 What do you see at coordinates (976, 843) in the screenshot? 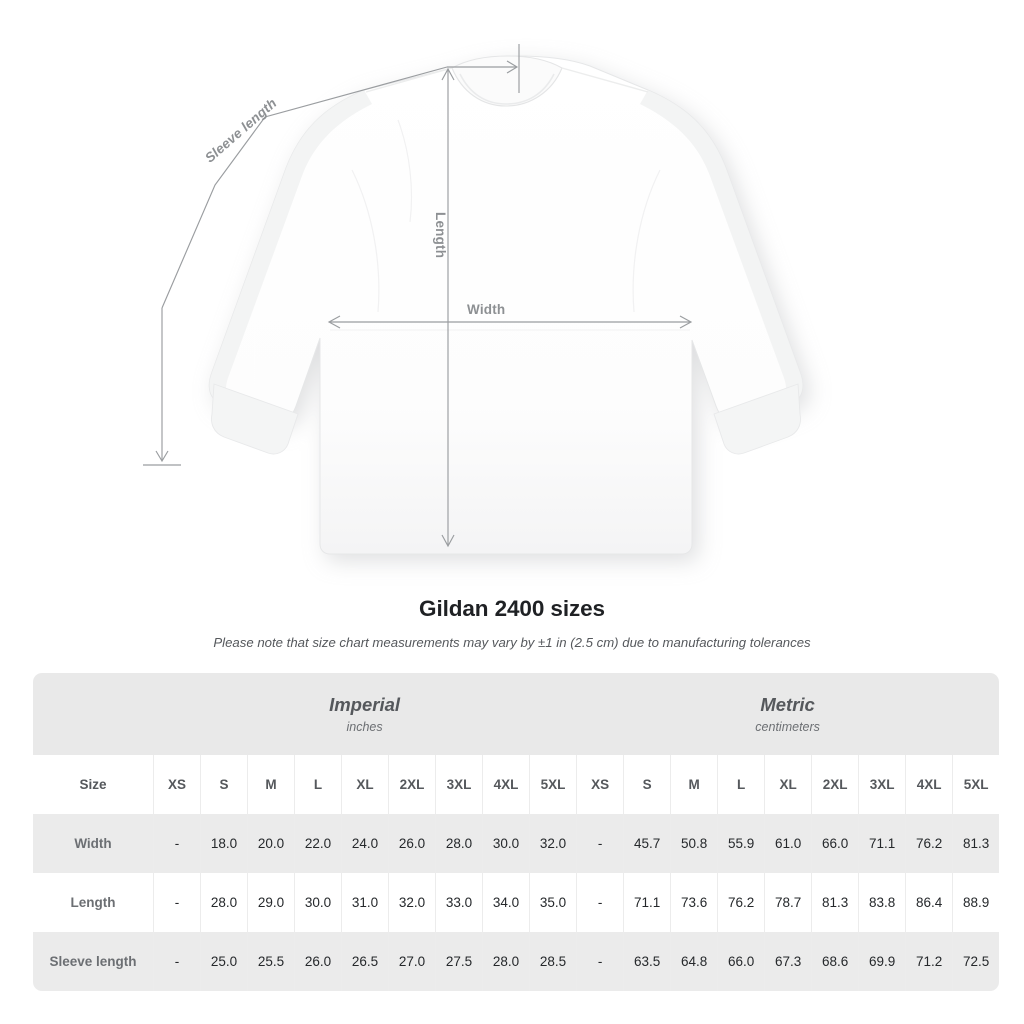
I see `cell-width-metric-5xl: 81.3` at bounding box center [976, 843].